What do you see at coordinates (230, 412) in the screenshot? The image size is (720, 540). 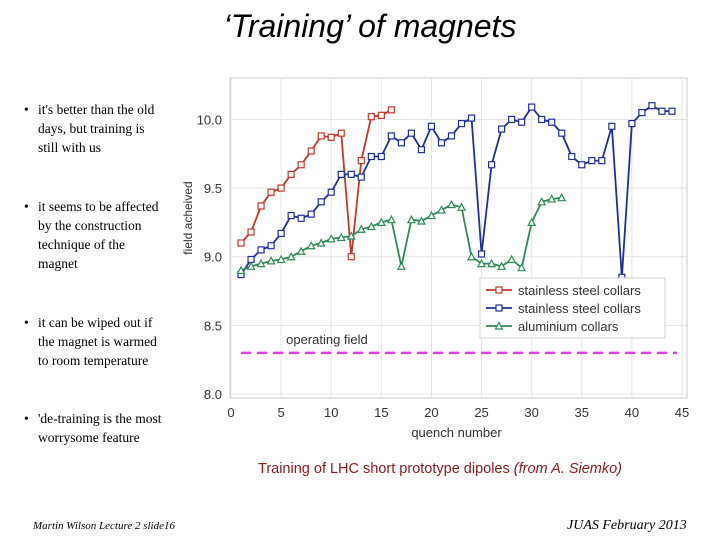 I see `x-tick-label: 0` at bounding box center [230, 412].